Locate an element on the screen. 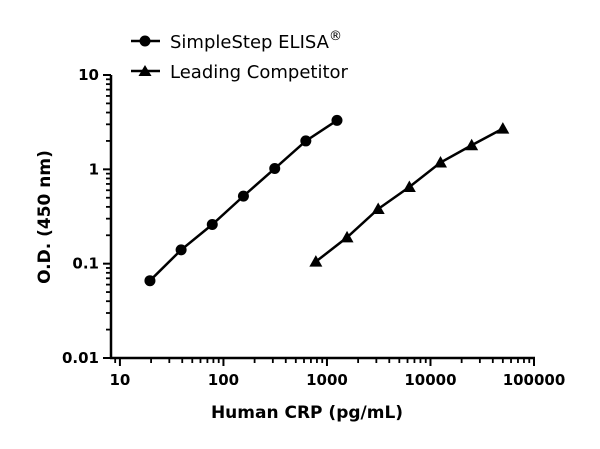 The height and width of the screenshot is (449, 600). x-tick-label: 10 is located at coordinates (119, 380).